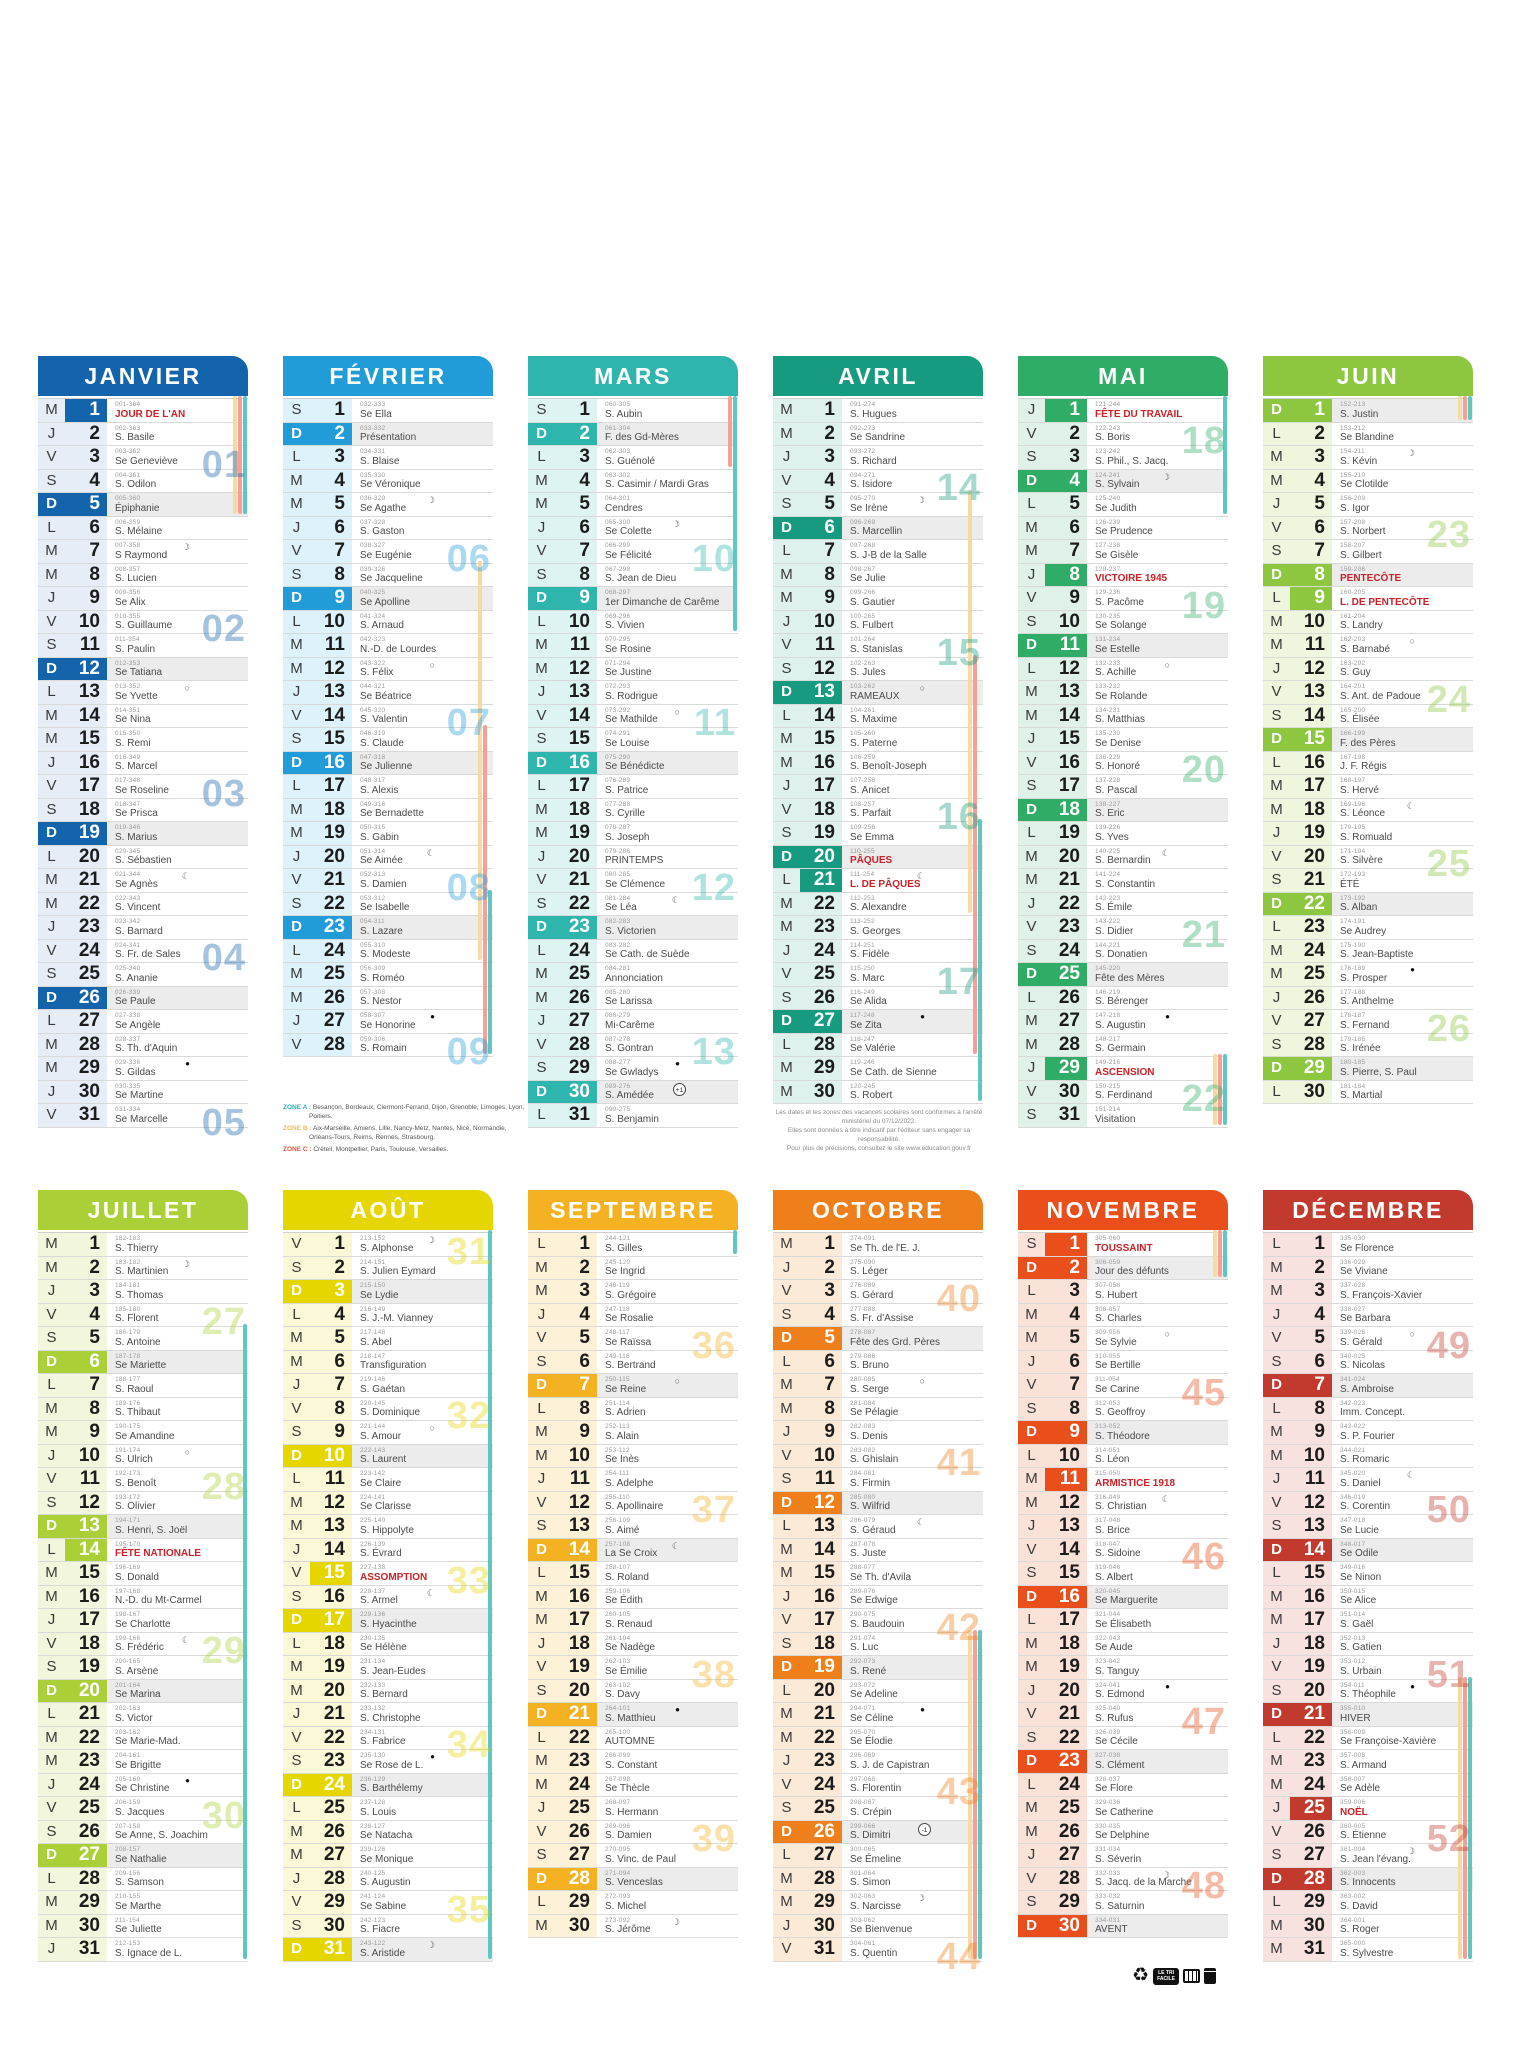 The height and width of the screenshot is (2048, 1527). I want to click on day-row: S 6 340-025 S. Nicolas, so click(1368, 1362).